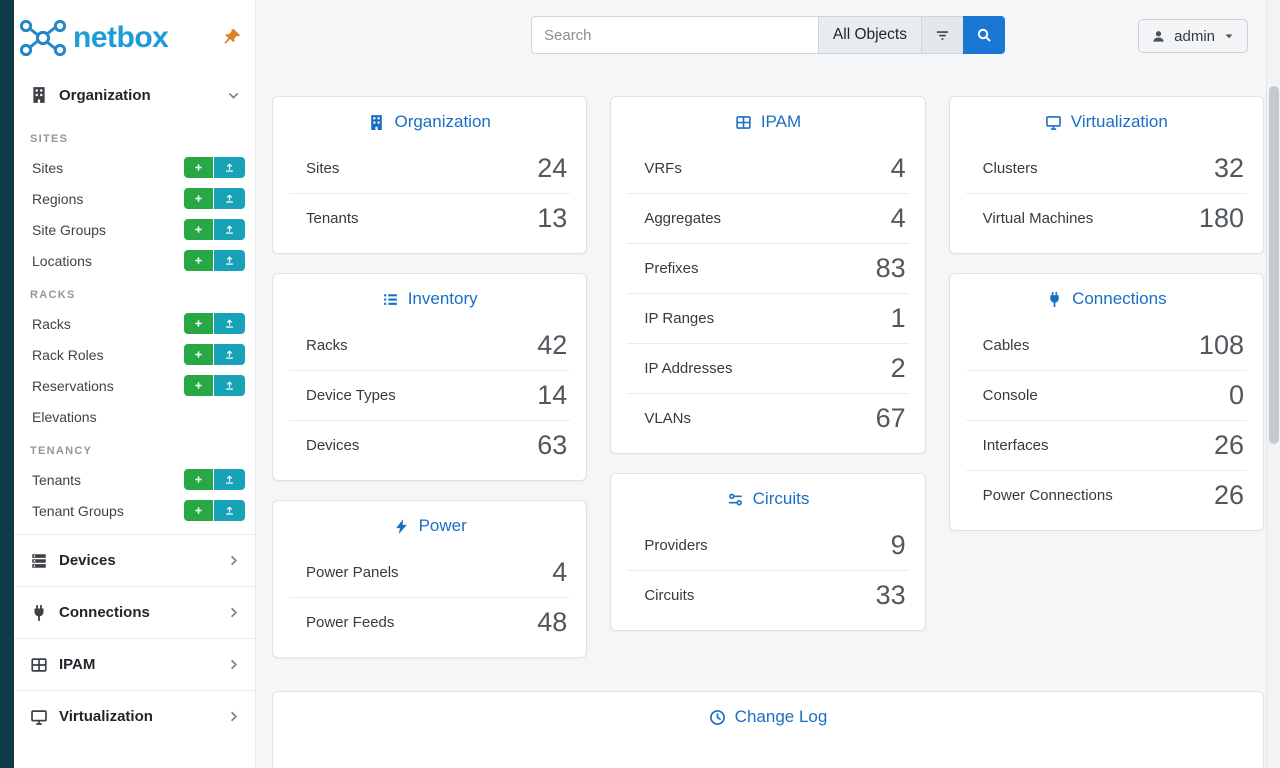 Image resolution: width=1280 pixels, height=768 pixels. Describe the element at coordinates (1010, 168) in the screenshot. I see `stat-label: Clusters` at that location.